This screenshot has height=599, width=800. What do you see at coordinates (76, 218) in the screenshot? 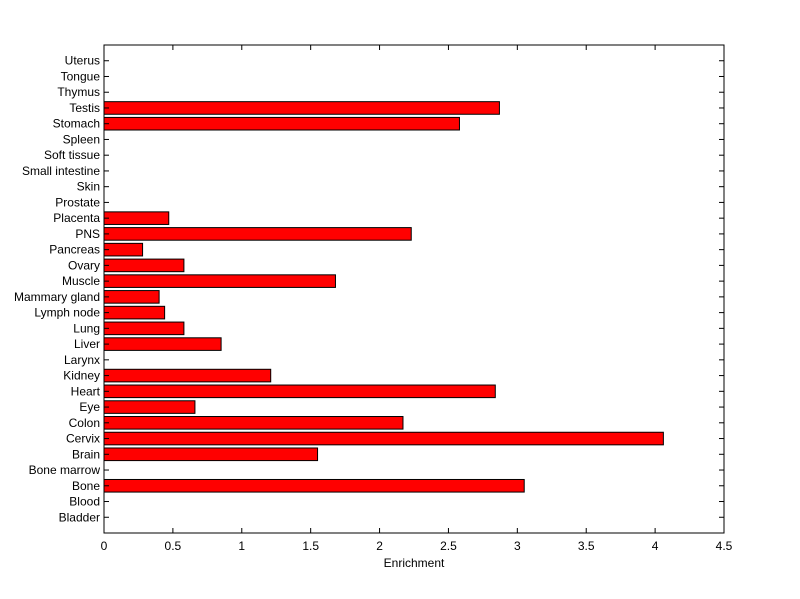
I see `y-tick-label-placenta: Placenta` at bounding box center [76, 218].